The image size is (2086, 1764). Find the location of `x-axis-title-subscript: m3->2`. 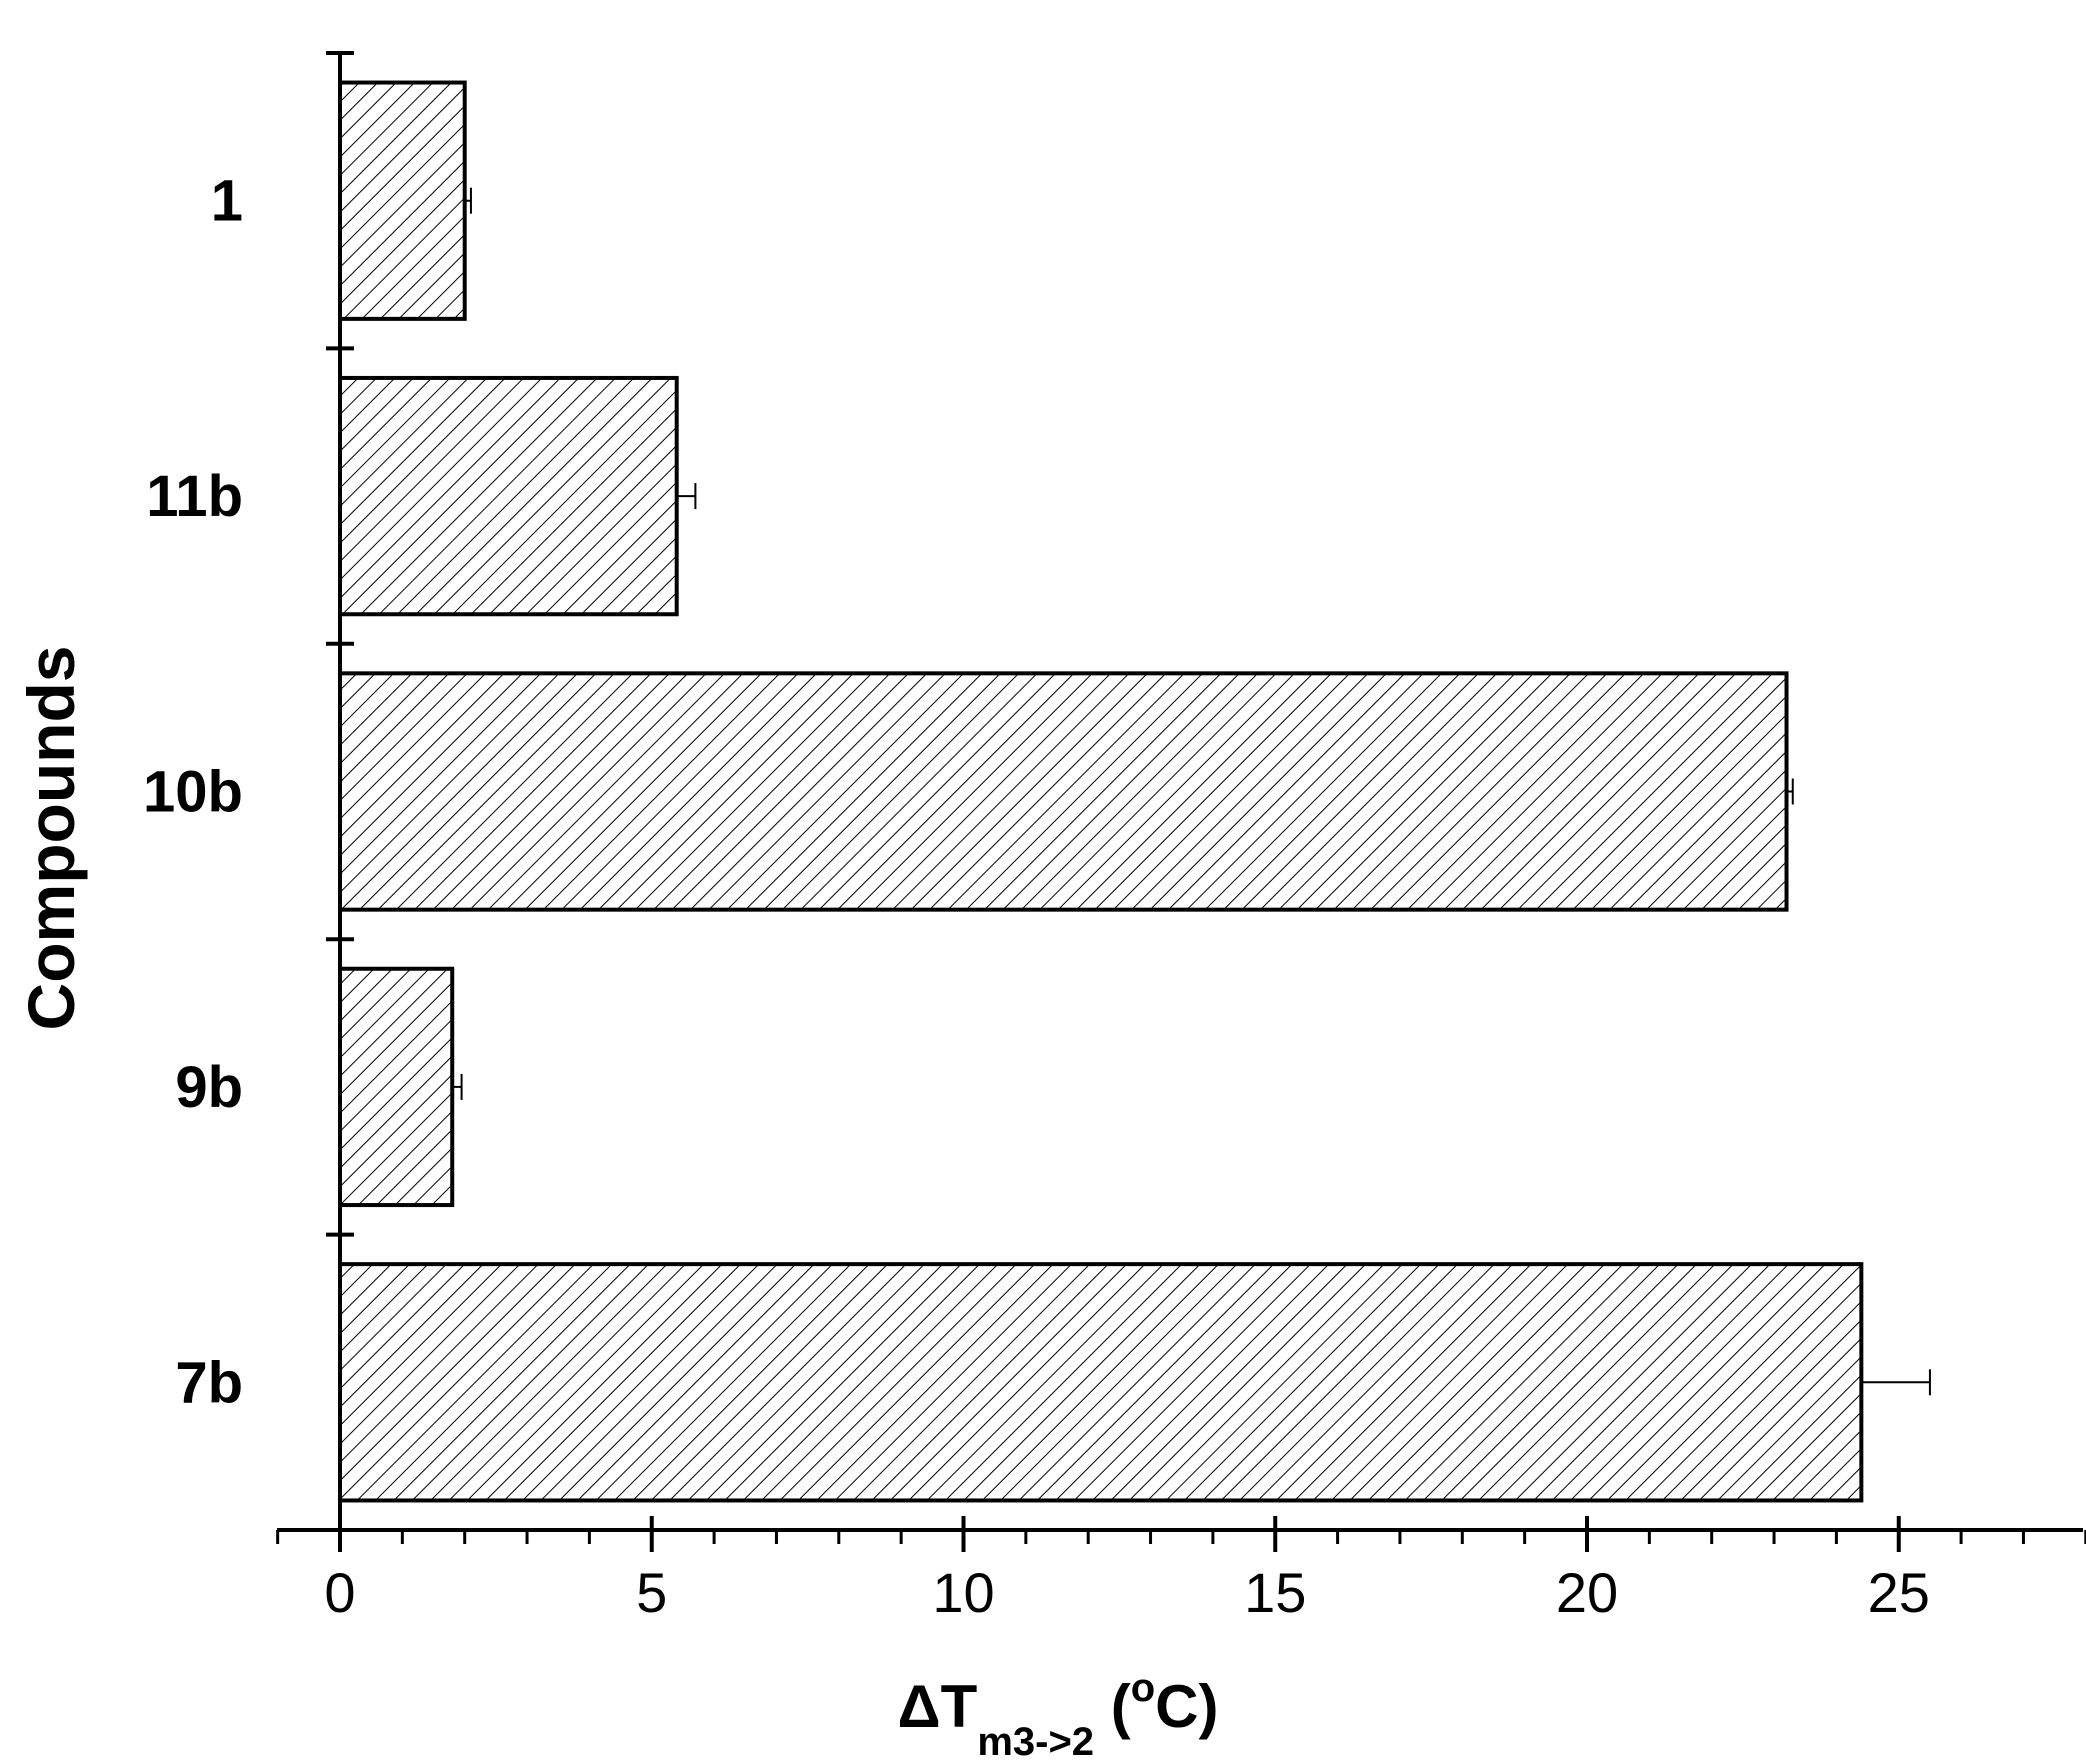

x-axis-title-subscript: m3->2 is located at coordinates (1035, 1739).